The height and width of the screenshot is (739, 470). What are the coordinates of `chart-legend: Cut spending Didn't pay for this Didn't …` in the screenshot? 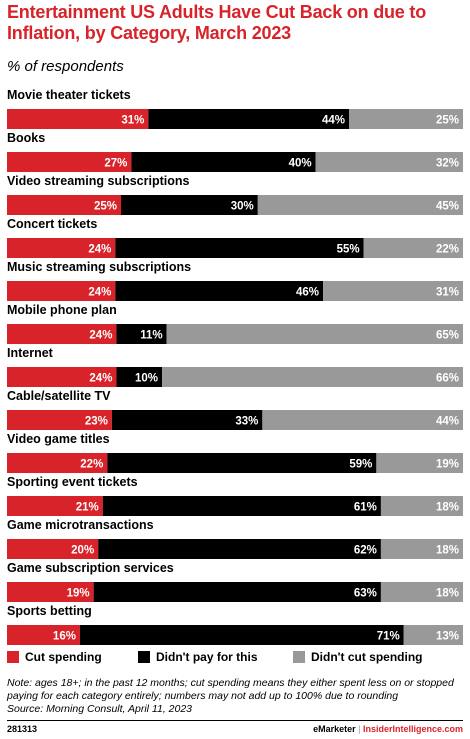 It's located at (237, 657).